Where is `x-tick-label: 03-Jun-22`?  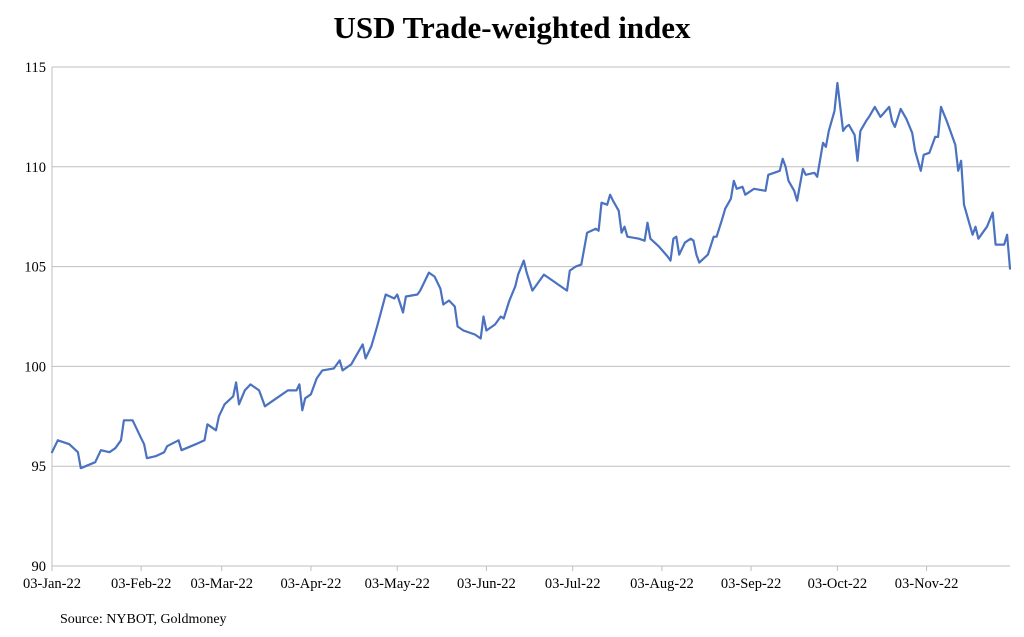
x-tick-label: 03-Jun-22 is located at coordinates (486, 584).